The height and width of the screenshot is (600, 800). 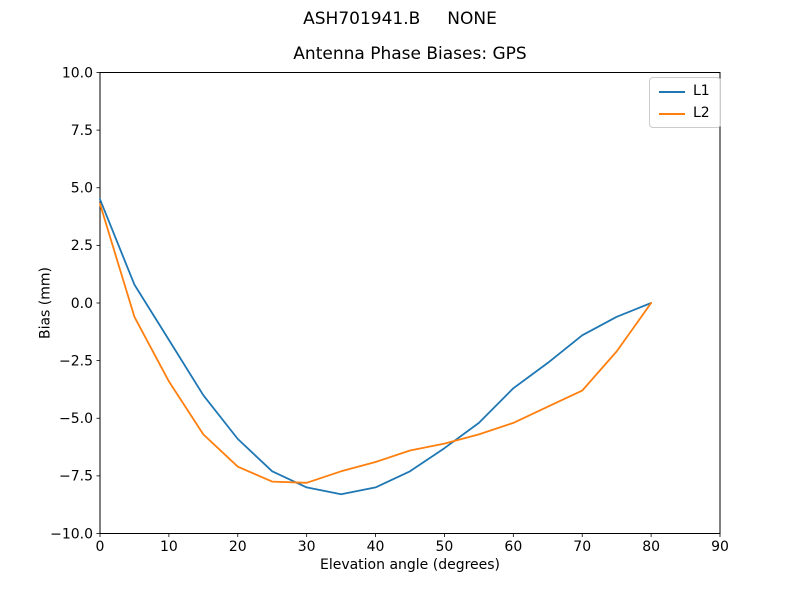 What do you see at coordinates (76, 419) in the screenshot?
I see `y-tick-label: −5.0` at bounding box center [76, 419].